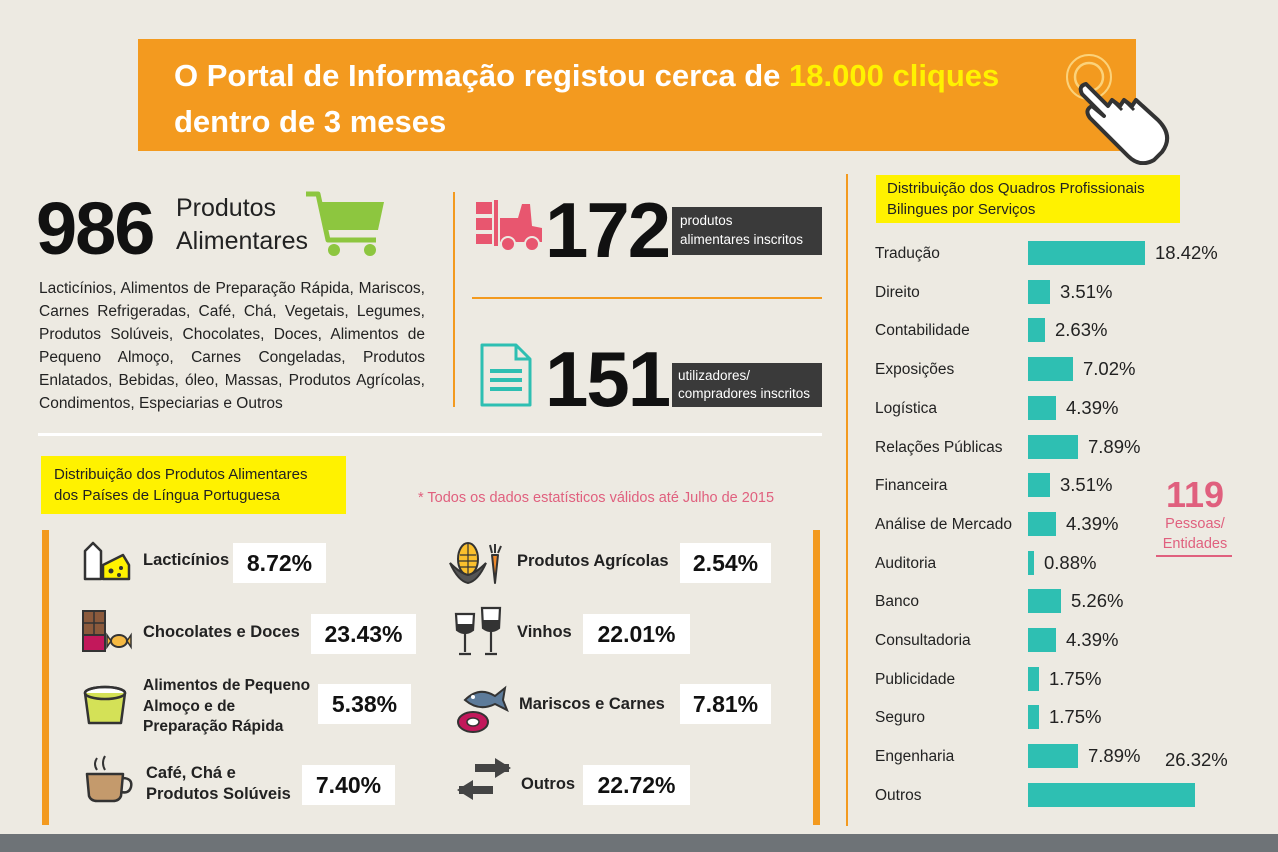  What do you see at coordinates (1086, 253) in the screenshot?
I see `service-bar-traducao` at bounding box center [1086, 253].